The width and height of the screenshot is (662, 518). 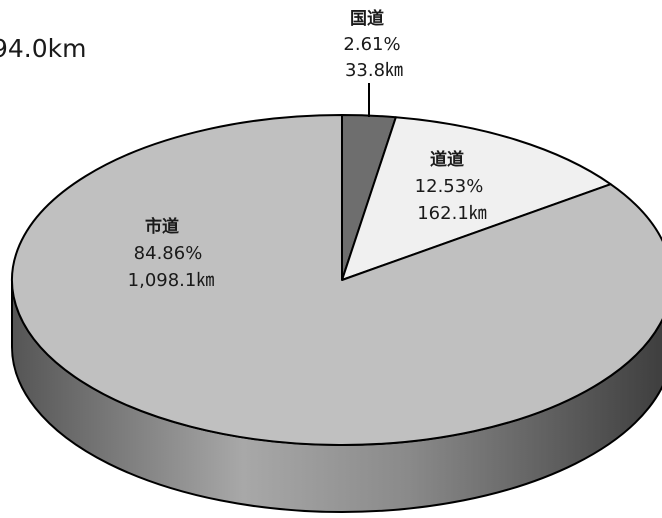 What do you see at coordinates (371, 44) in the screenshot?
I see `slice-label-percent-kokudo: 2.61%` at bounding box center [371, 44].